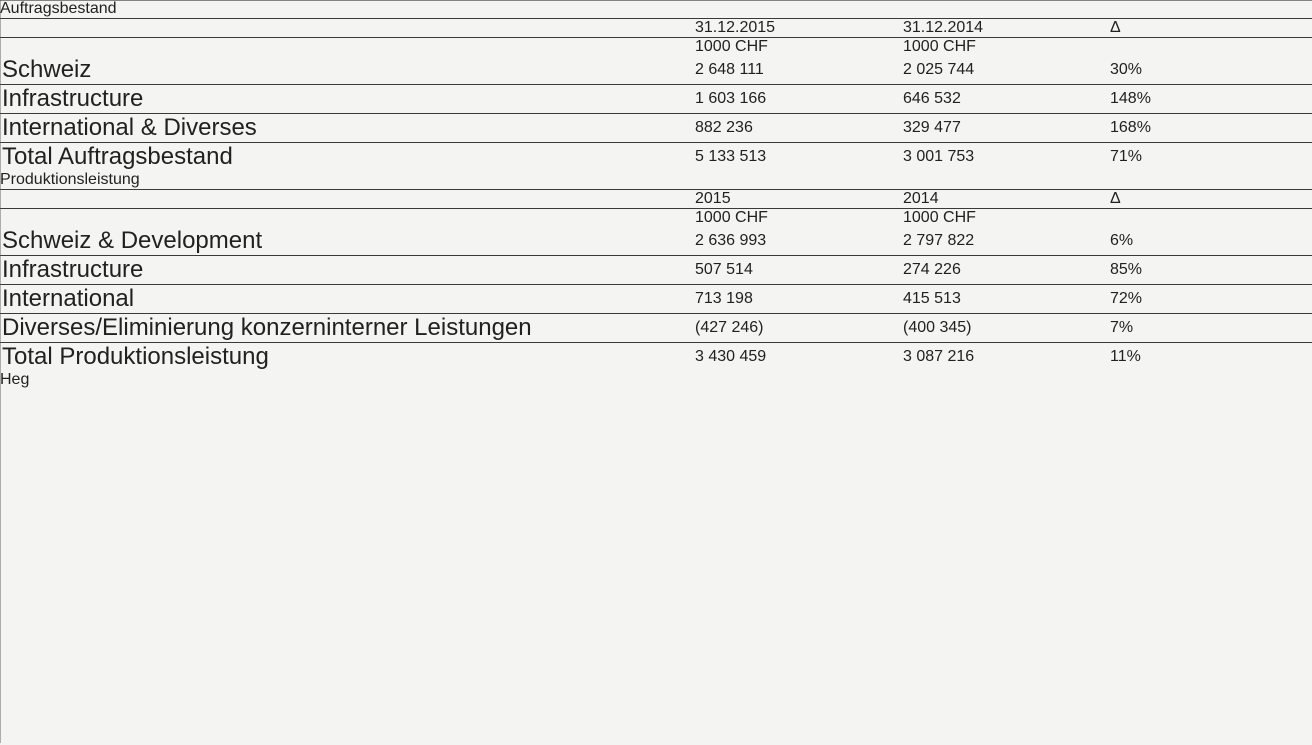 The image size is (1312, 745). What do you see at coordinates (656, 180) in the screenshot?
I see `section-produktionsleistung-title-row: Produktionsleistung` at bounding box center [656, 180].